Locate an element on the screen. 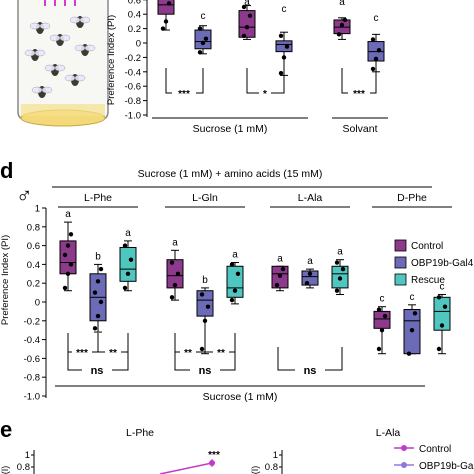  panel-e-ylabel-left: (I) is located at coordinates (5, 470).